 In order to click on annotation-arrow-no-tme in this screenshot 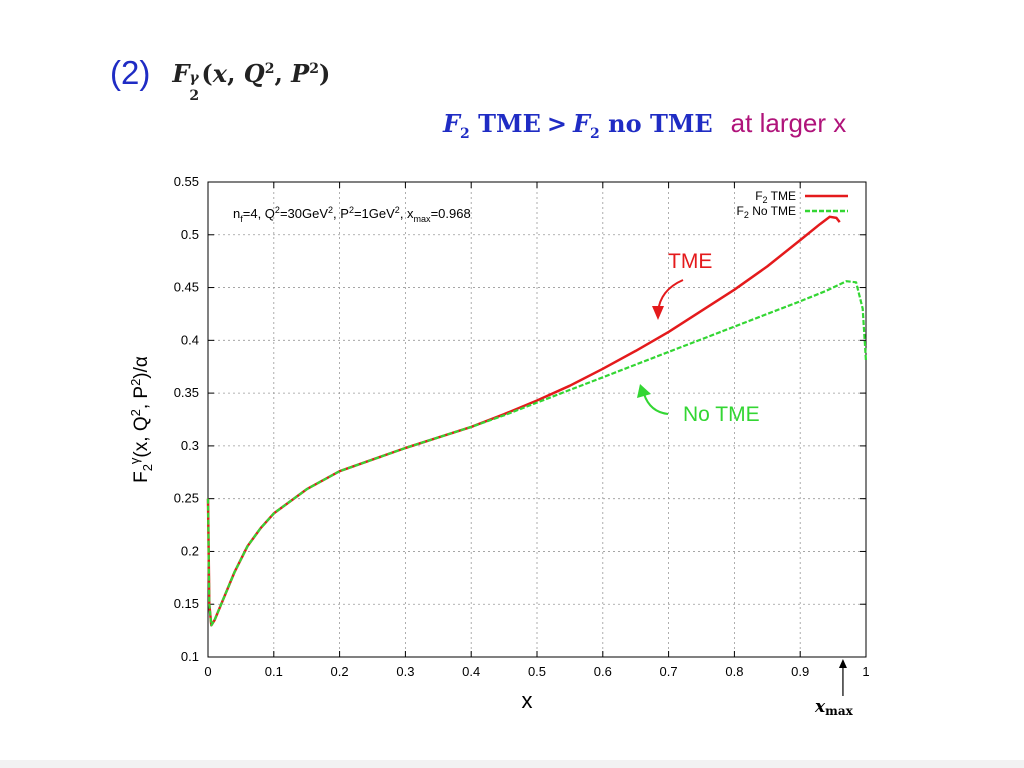, I will do `click(656, 404)`.